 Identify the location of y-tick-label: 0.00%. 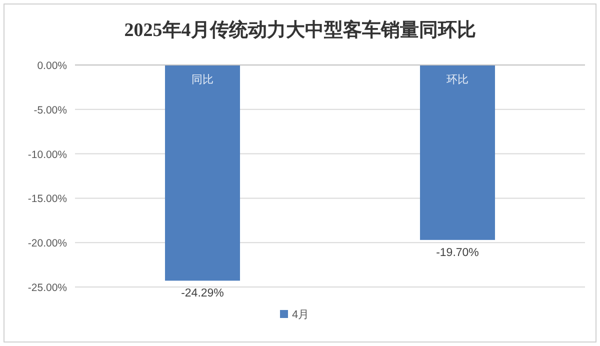
(52, 66).